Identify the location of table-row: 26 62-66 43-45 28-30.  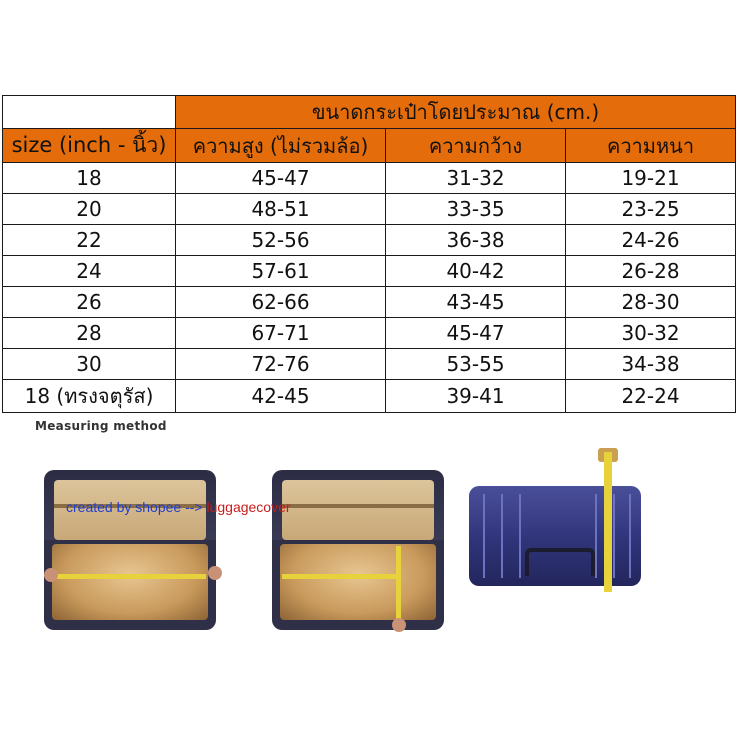
(369, 302).